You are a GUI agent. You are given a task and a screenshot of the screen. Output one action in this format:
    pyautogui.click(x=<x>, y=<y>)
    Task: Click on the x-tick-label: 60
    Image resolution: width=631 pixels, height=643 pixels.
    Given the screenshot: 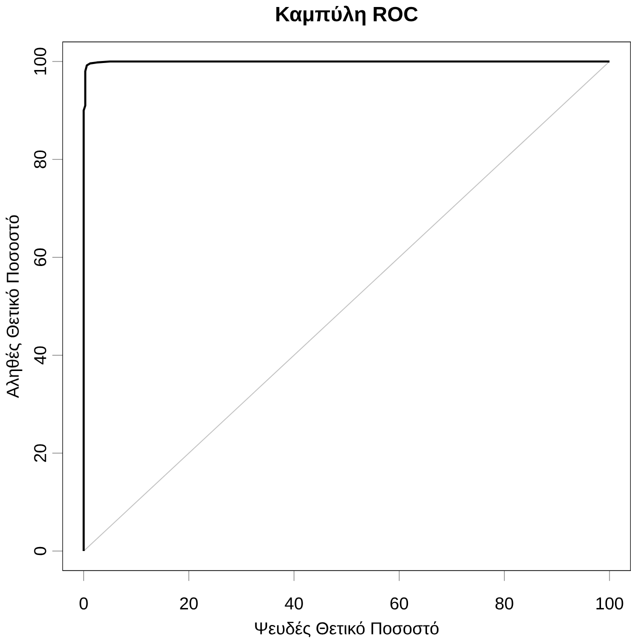 What is the action you would take?
    pyautogui.click(x=399, y=603)
    